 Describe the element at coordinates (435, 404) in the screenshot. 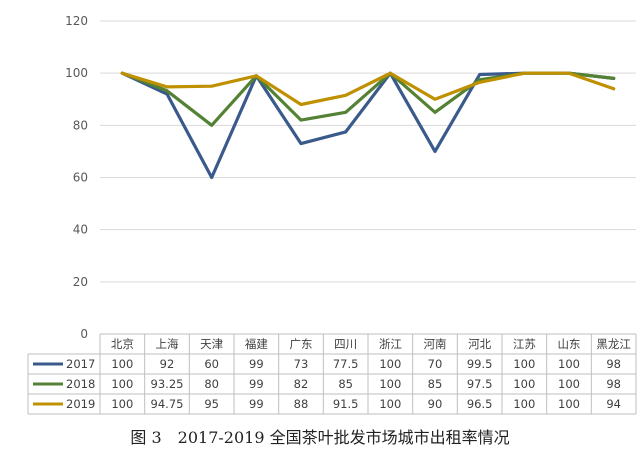

I see `data-label: 90` at that location.